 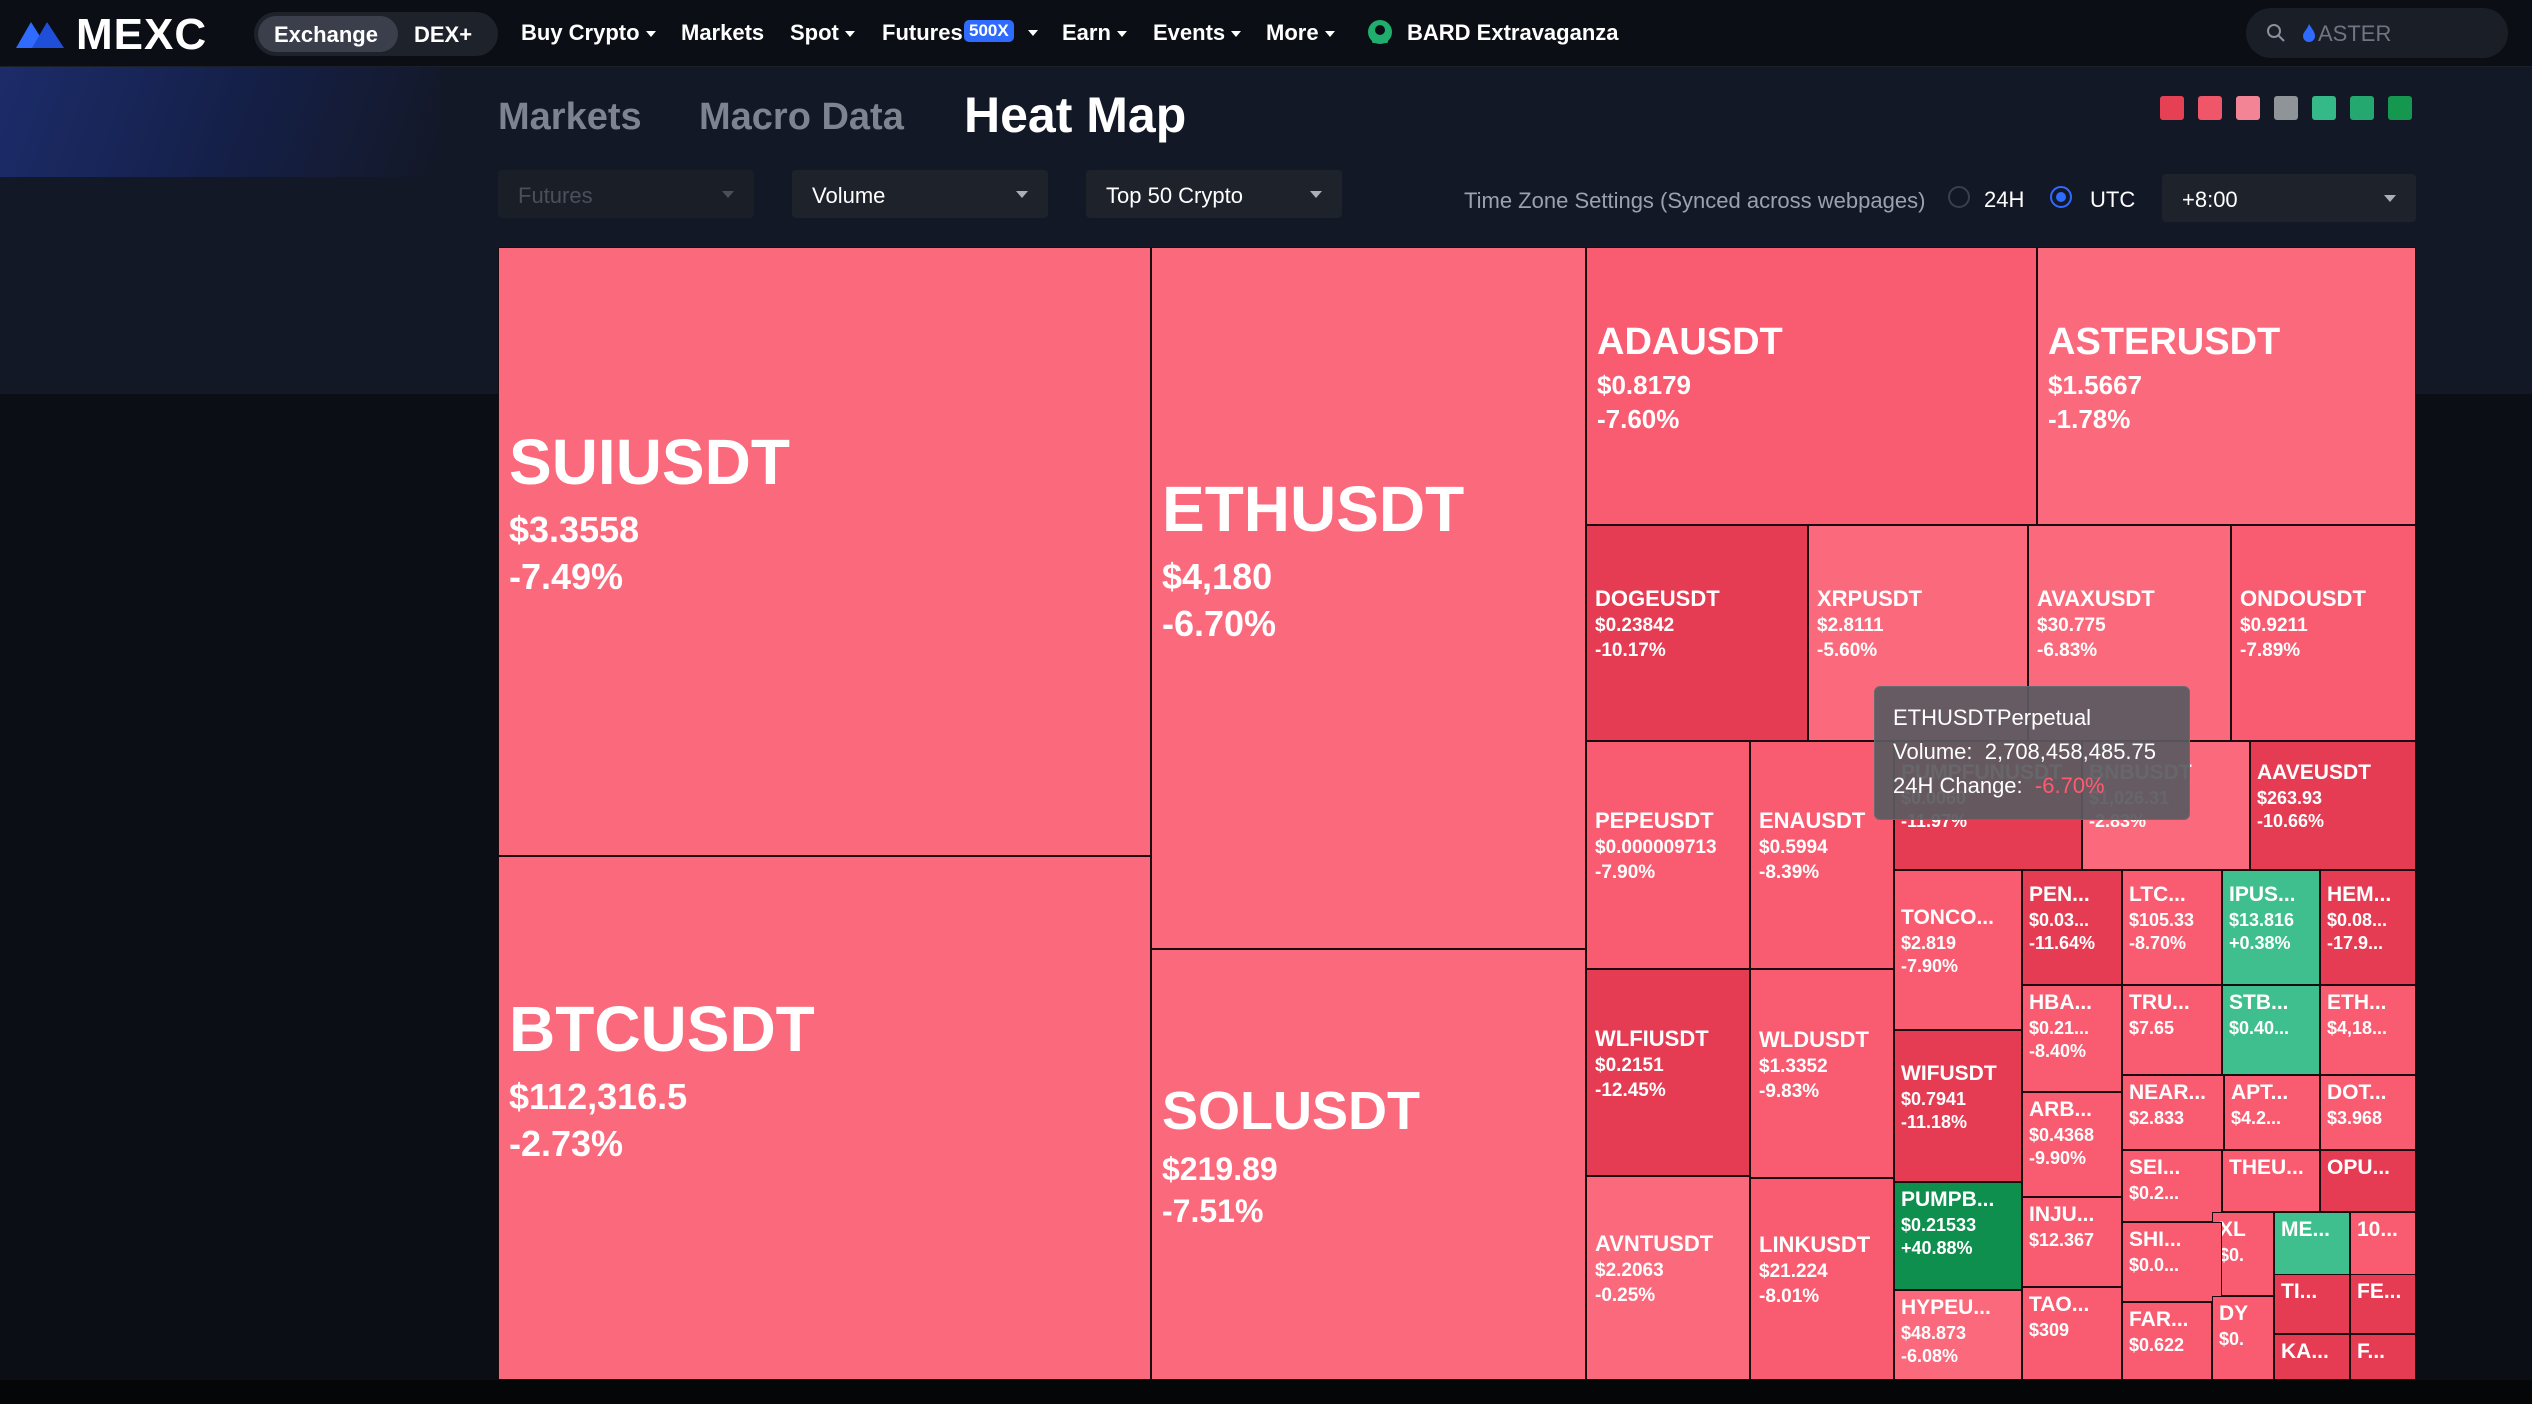 I want to click on nav-events: Events, so click(x=1197, y=33).